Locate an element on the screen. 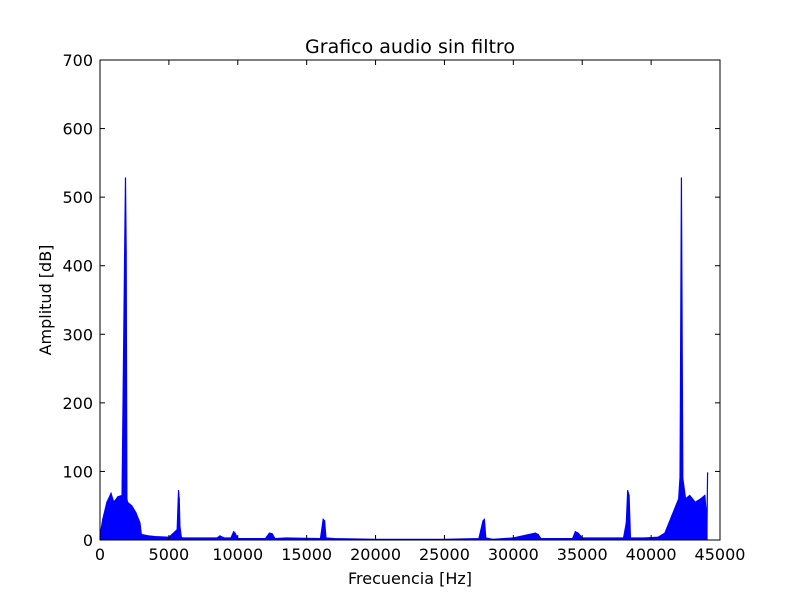 The image size is (800, 600). y-tick-label: 300 is located at coordinates (77, 334).